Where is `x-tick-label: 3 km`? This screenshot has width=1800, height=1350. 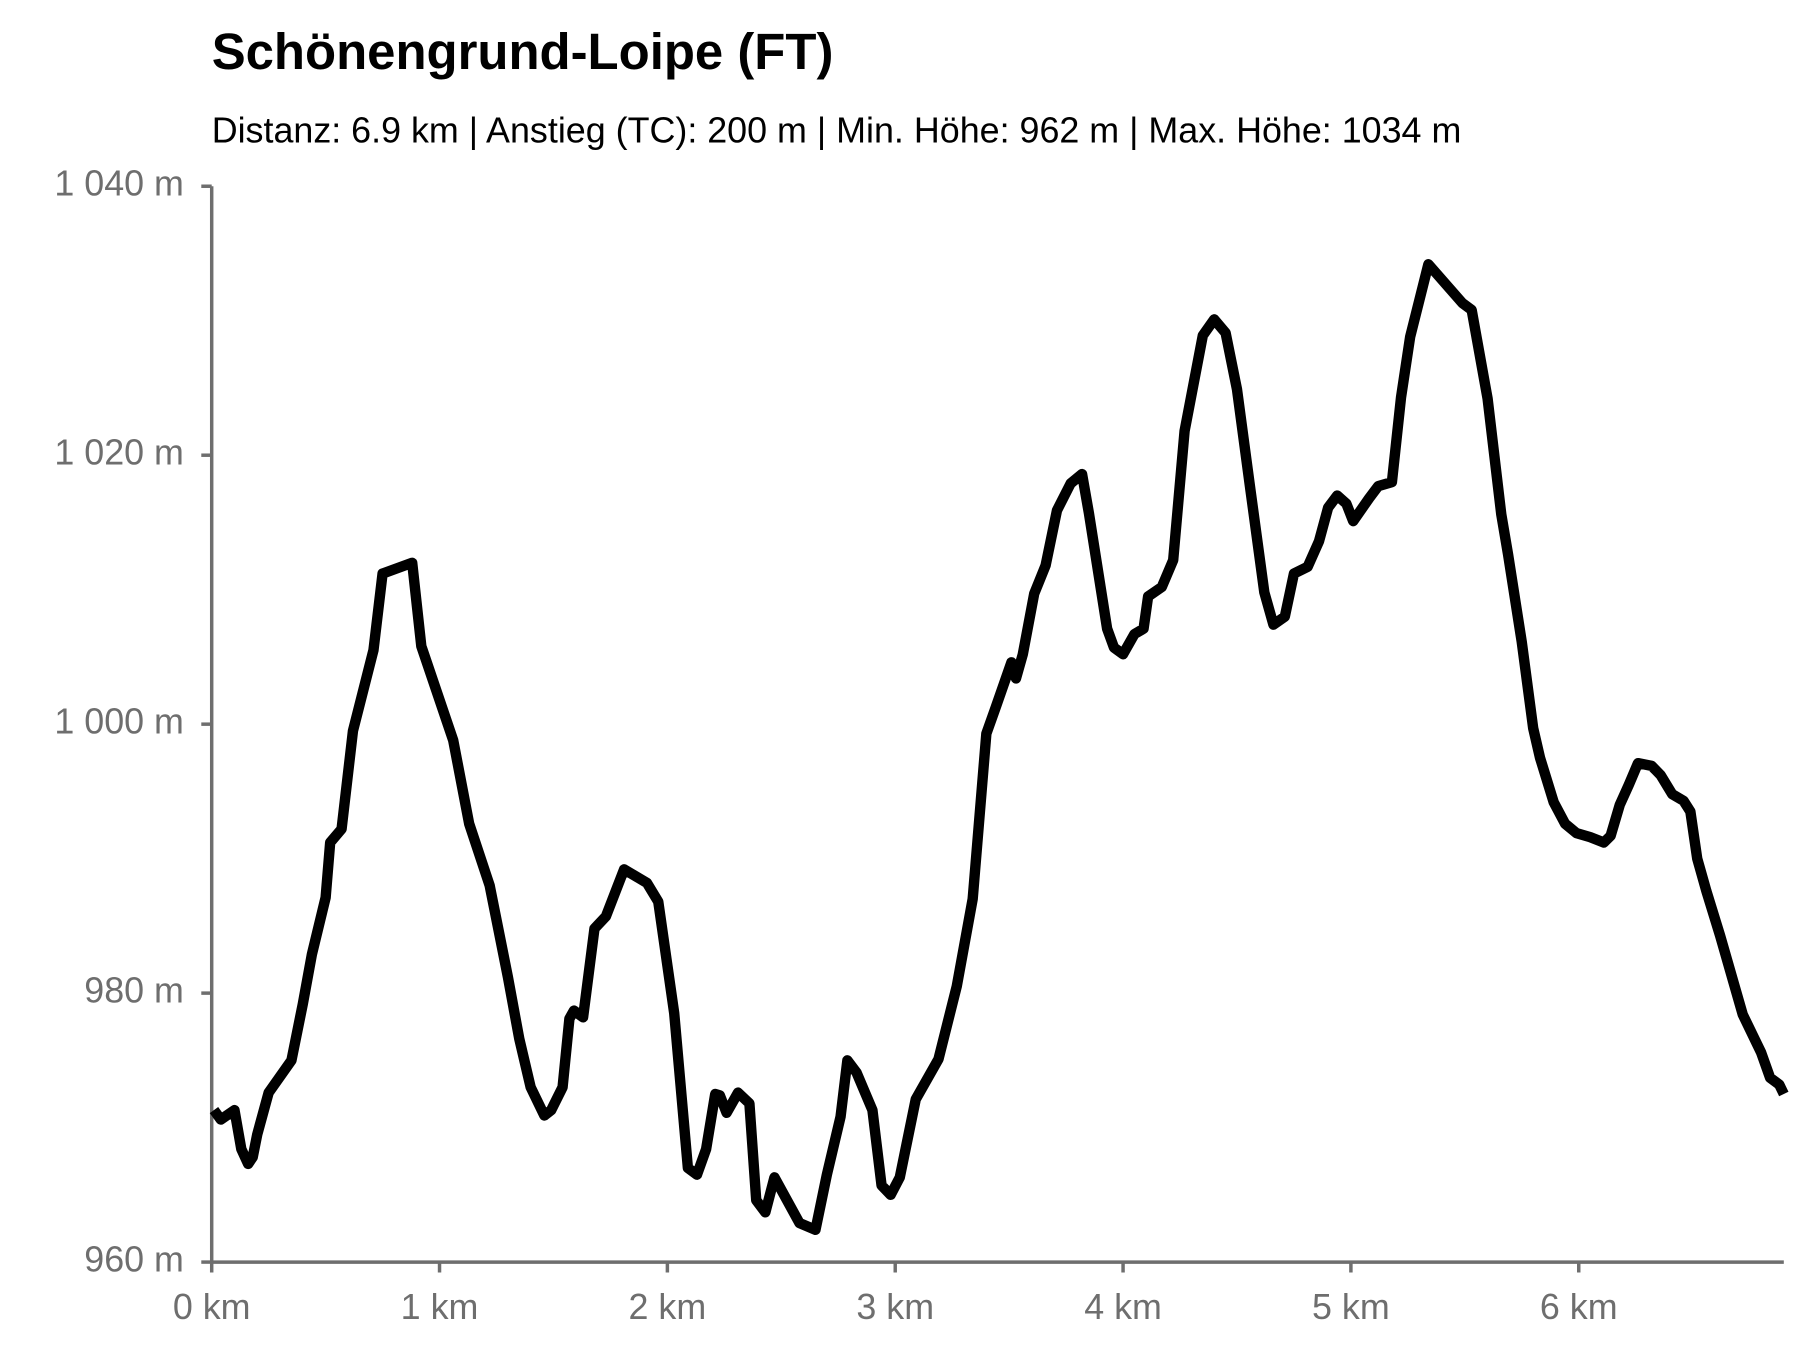
x-tick-label: 3 km is located at coordinates (895, 1307).